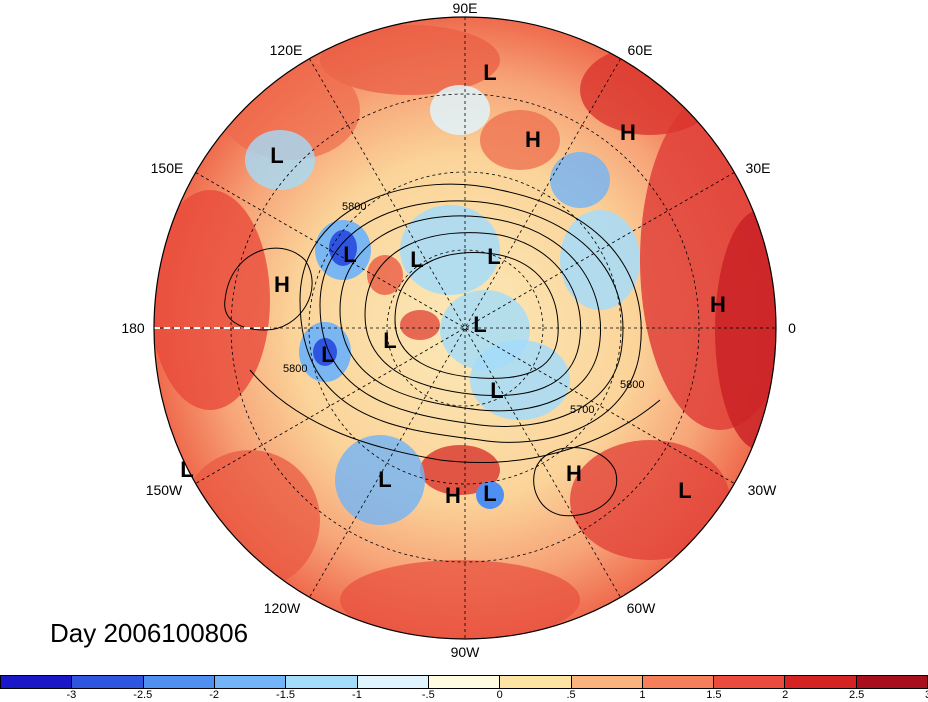  What do you see at coordinates (642, 608) in the screenshot?
I see `lon-label-60w: 60W` at bounding box center [642, 608].